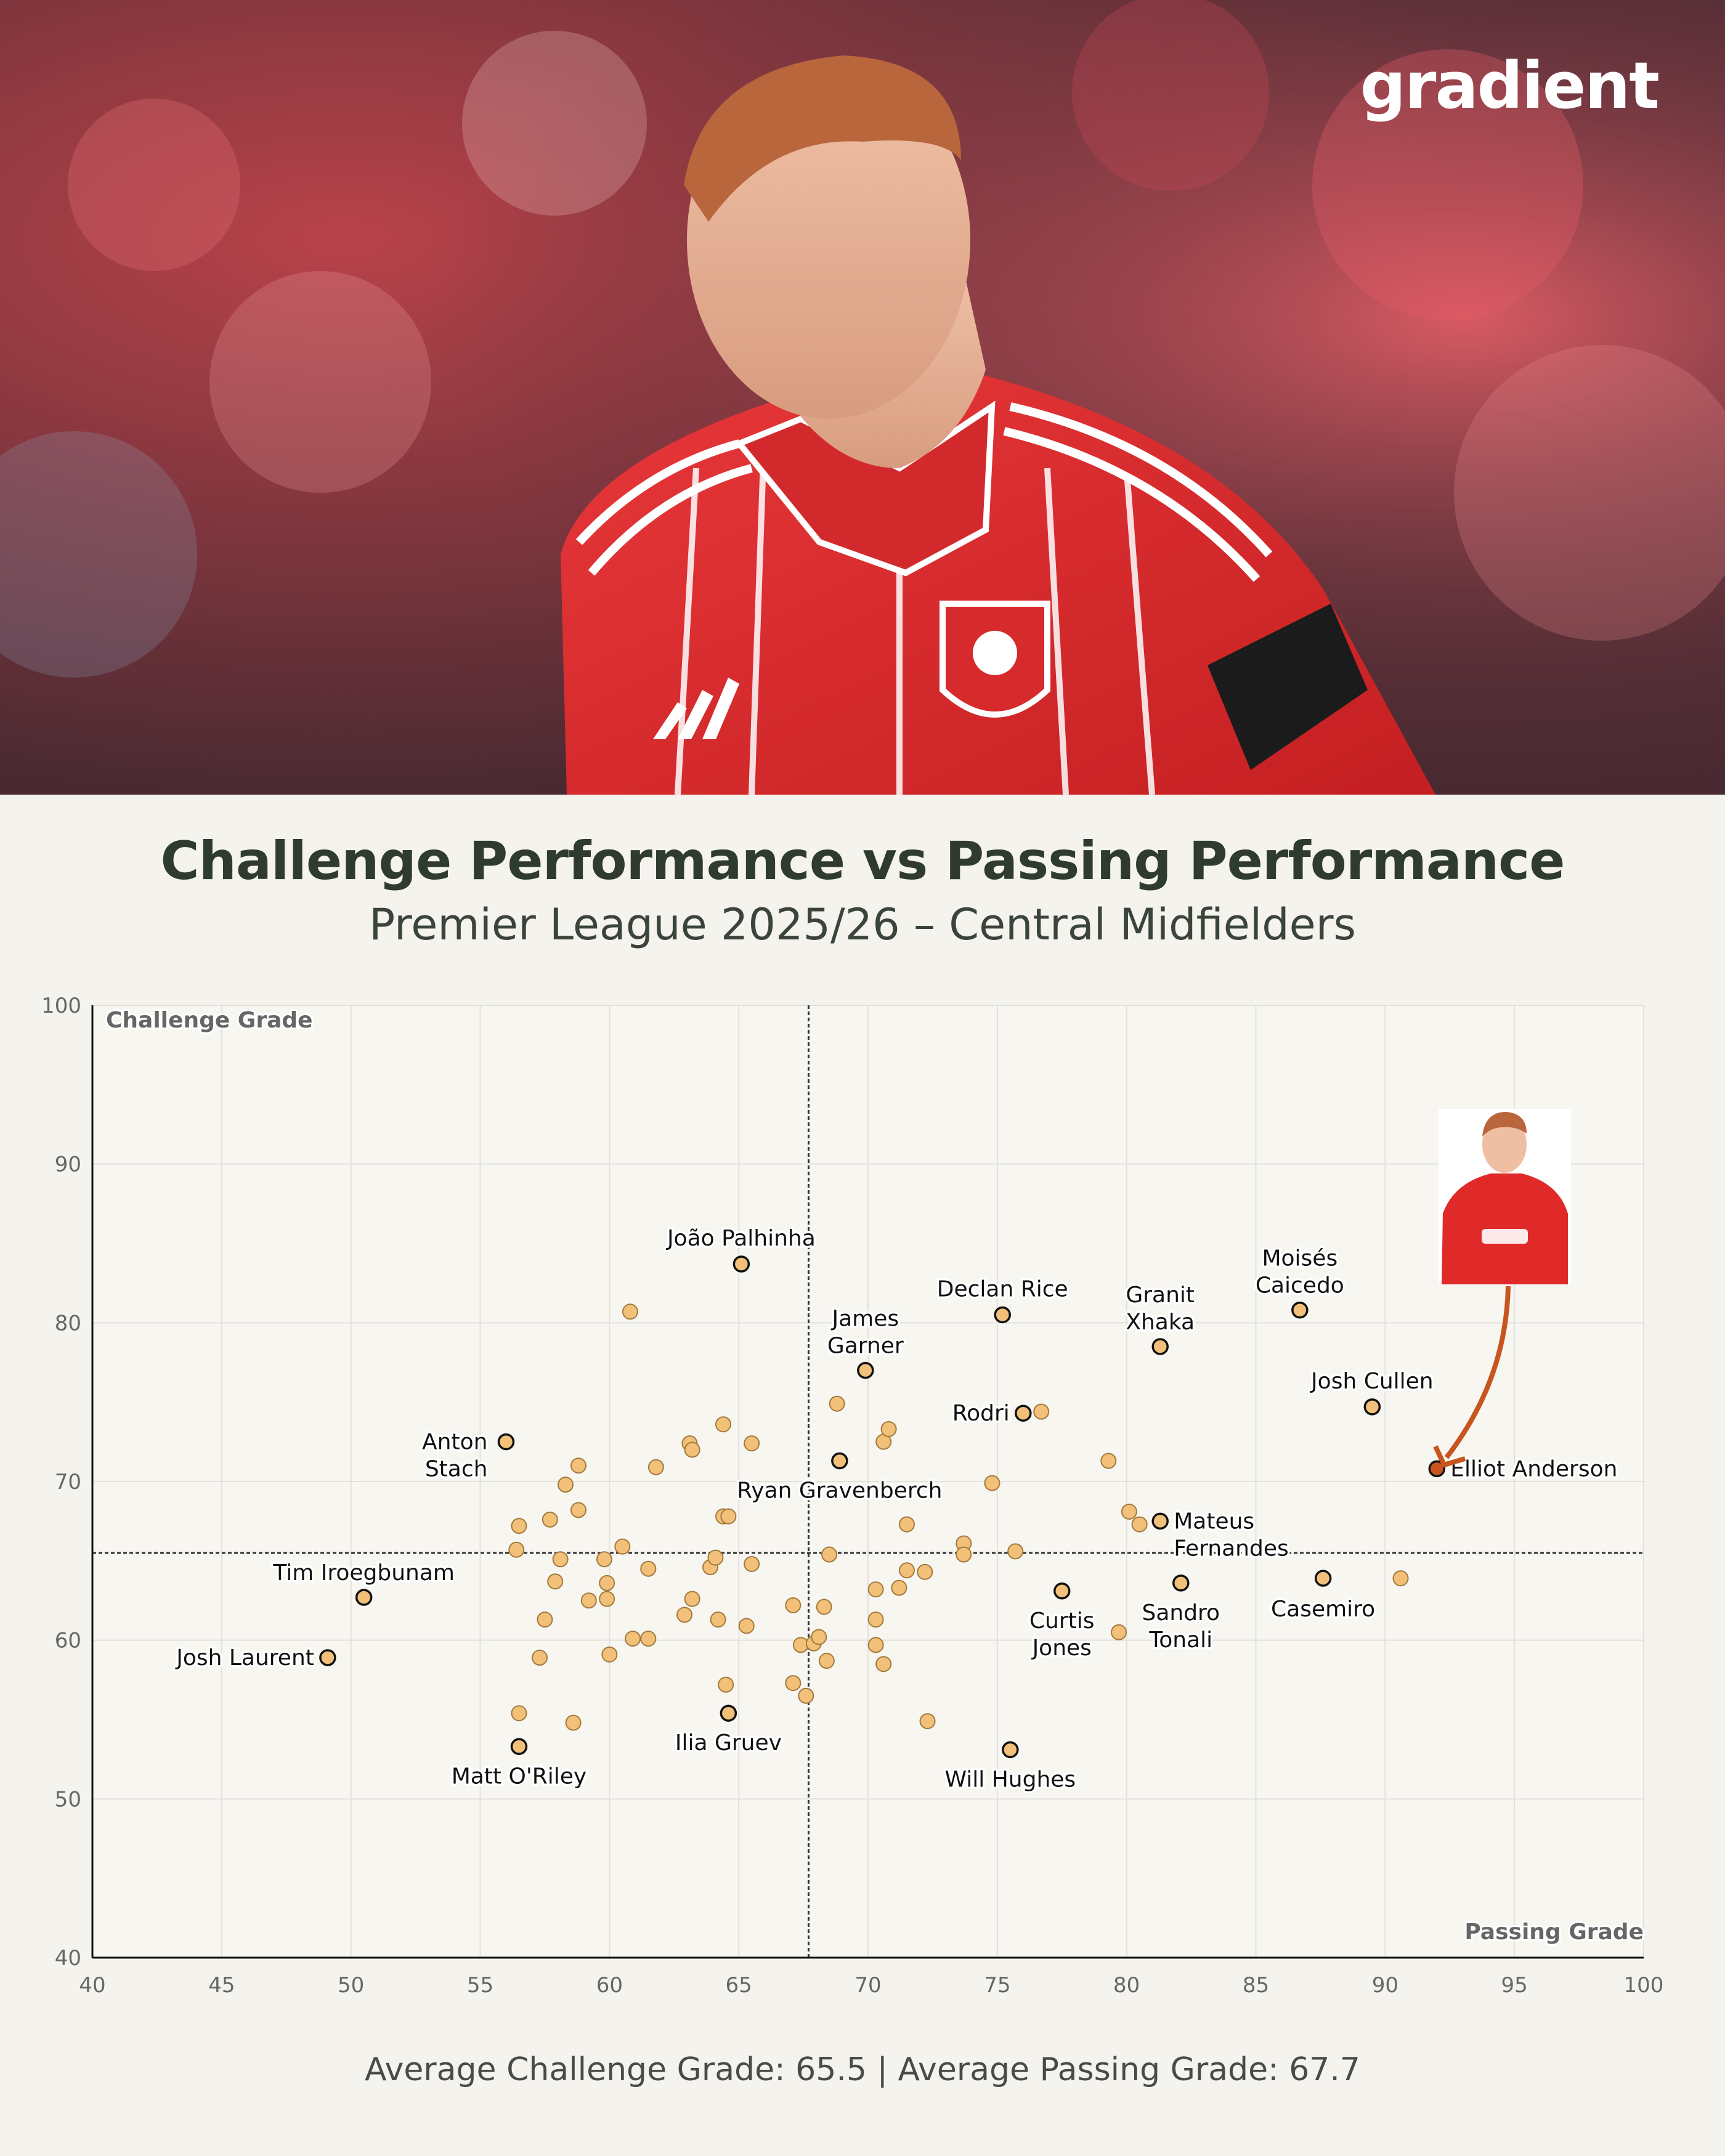  What do you see at coordinates (1385, 1985) in the screenshot?
I see `x-tick-label: 90` at bounding box center [1385, 1985].